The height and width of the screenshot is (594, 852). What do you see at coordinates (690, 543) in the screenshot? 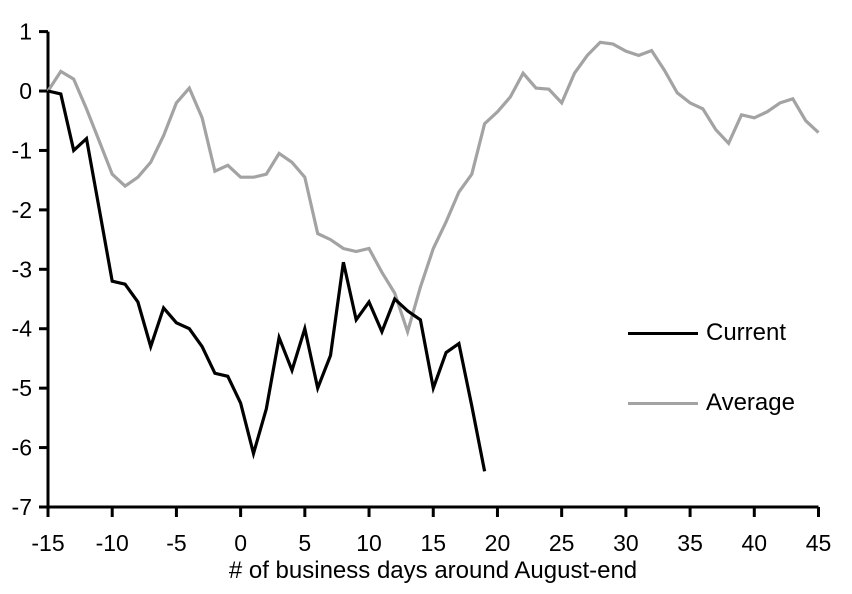
I see `x-tick-label: 35` at bounding box center [690, 543].